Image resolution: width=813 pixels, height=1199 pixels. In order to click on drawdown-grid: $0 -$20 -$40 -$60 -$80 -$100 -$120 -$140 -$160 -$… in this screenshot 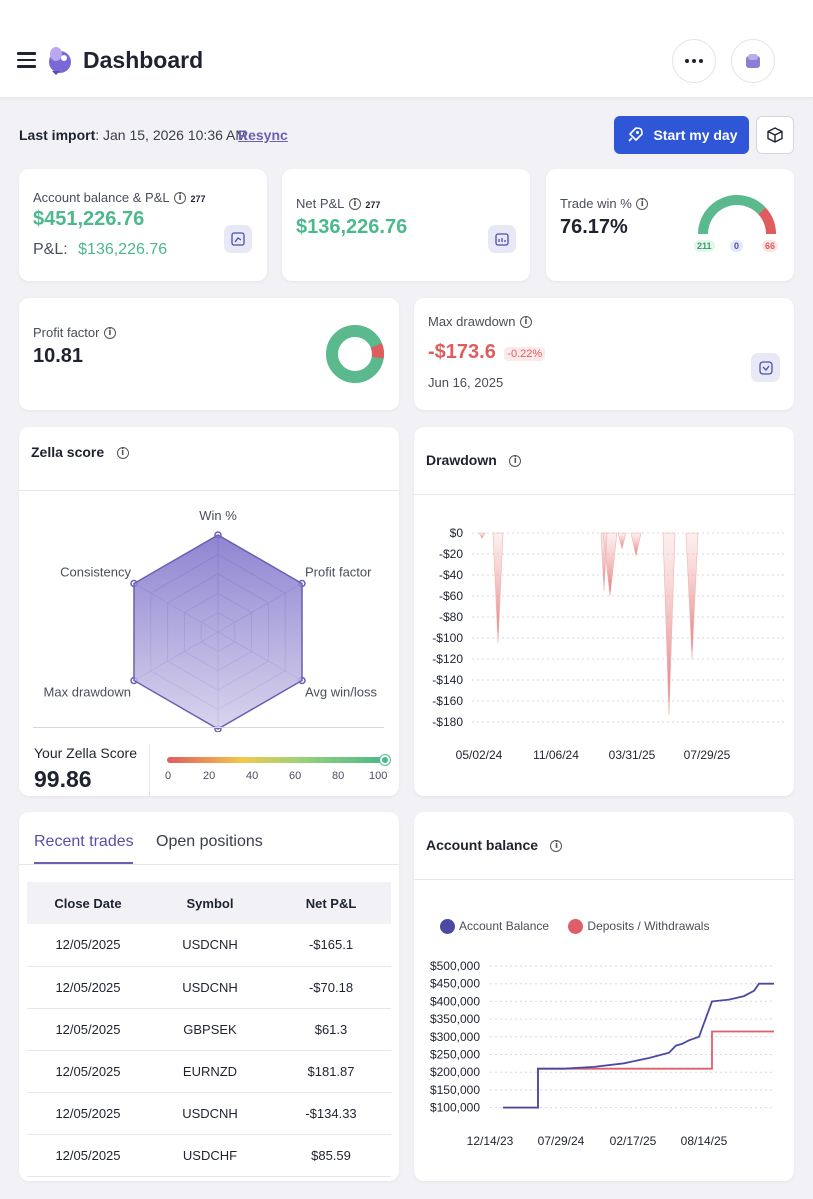, I will do `click(609, 627)`.